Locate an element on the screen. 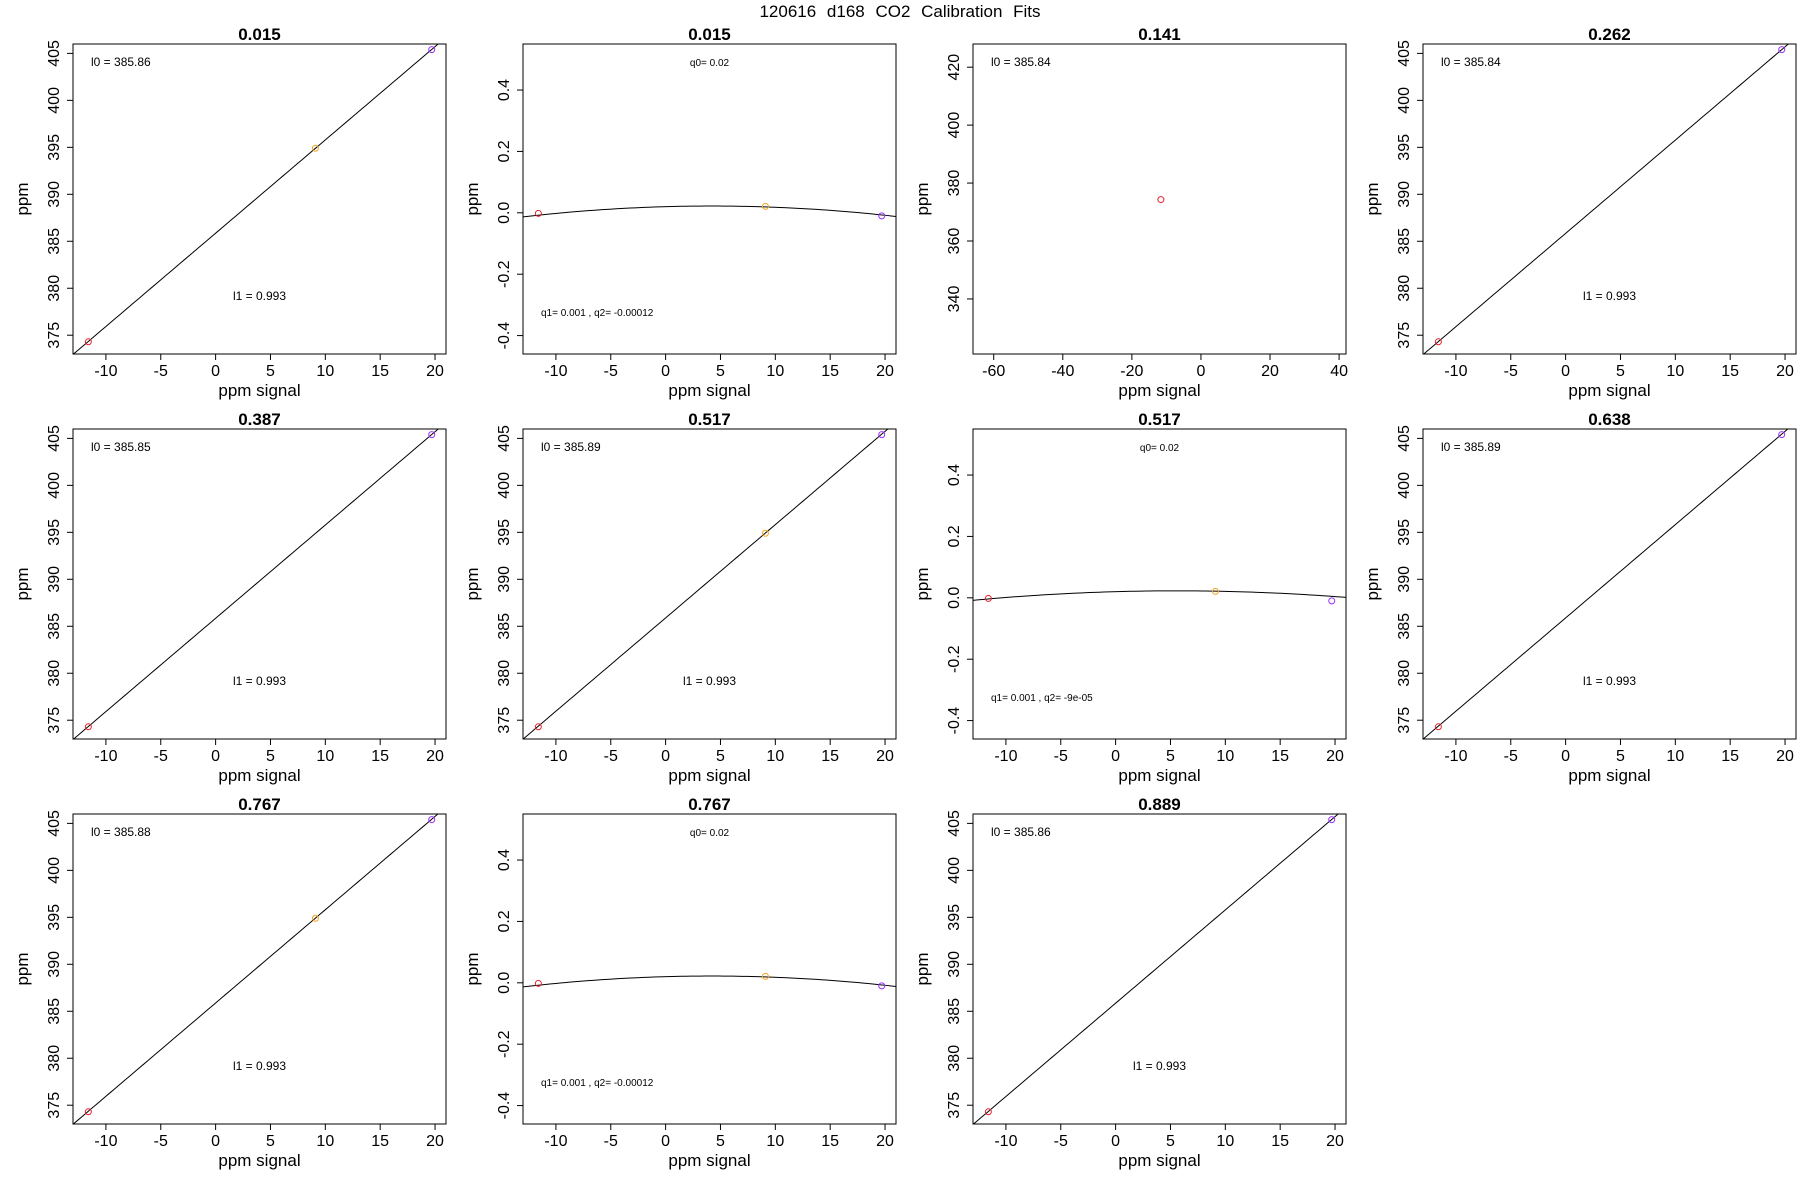  x-tick-label: 40 is located at coordinates (1339, 371).